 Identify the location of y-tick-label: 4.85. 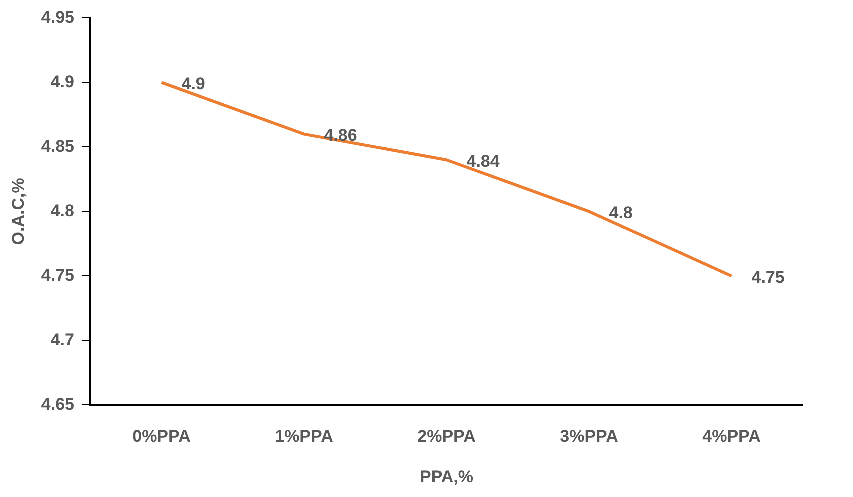
(57, 146).